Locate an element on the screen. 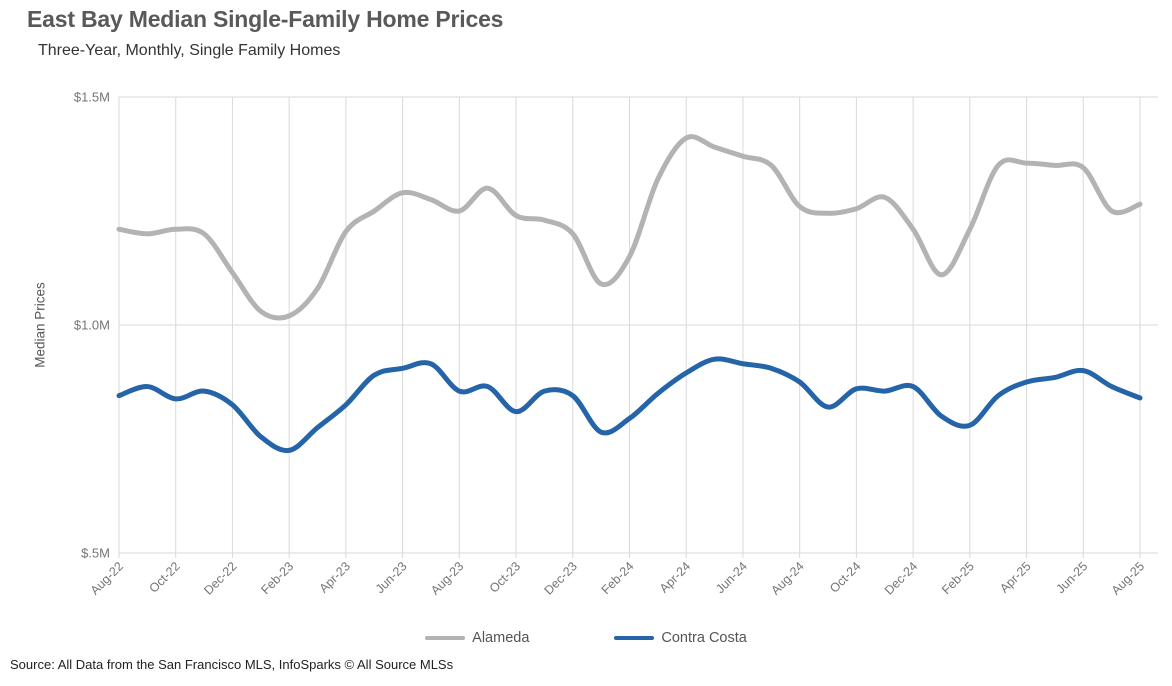 The image size is (1172, 686). x-axis-tick-label: Apr-25 is located at coordinates (1015, 577).